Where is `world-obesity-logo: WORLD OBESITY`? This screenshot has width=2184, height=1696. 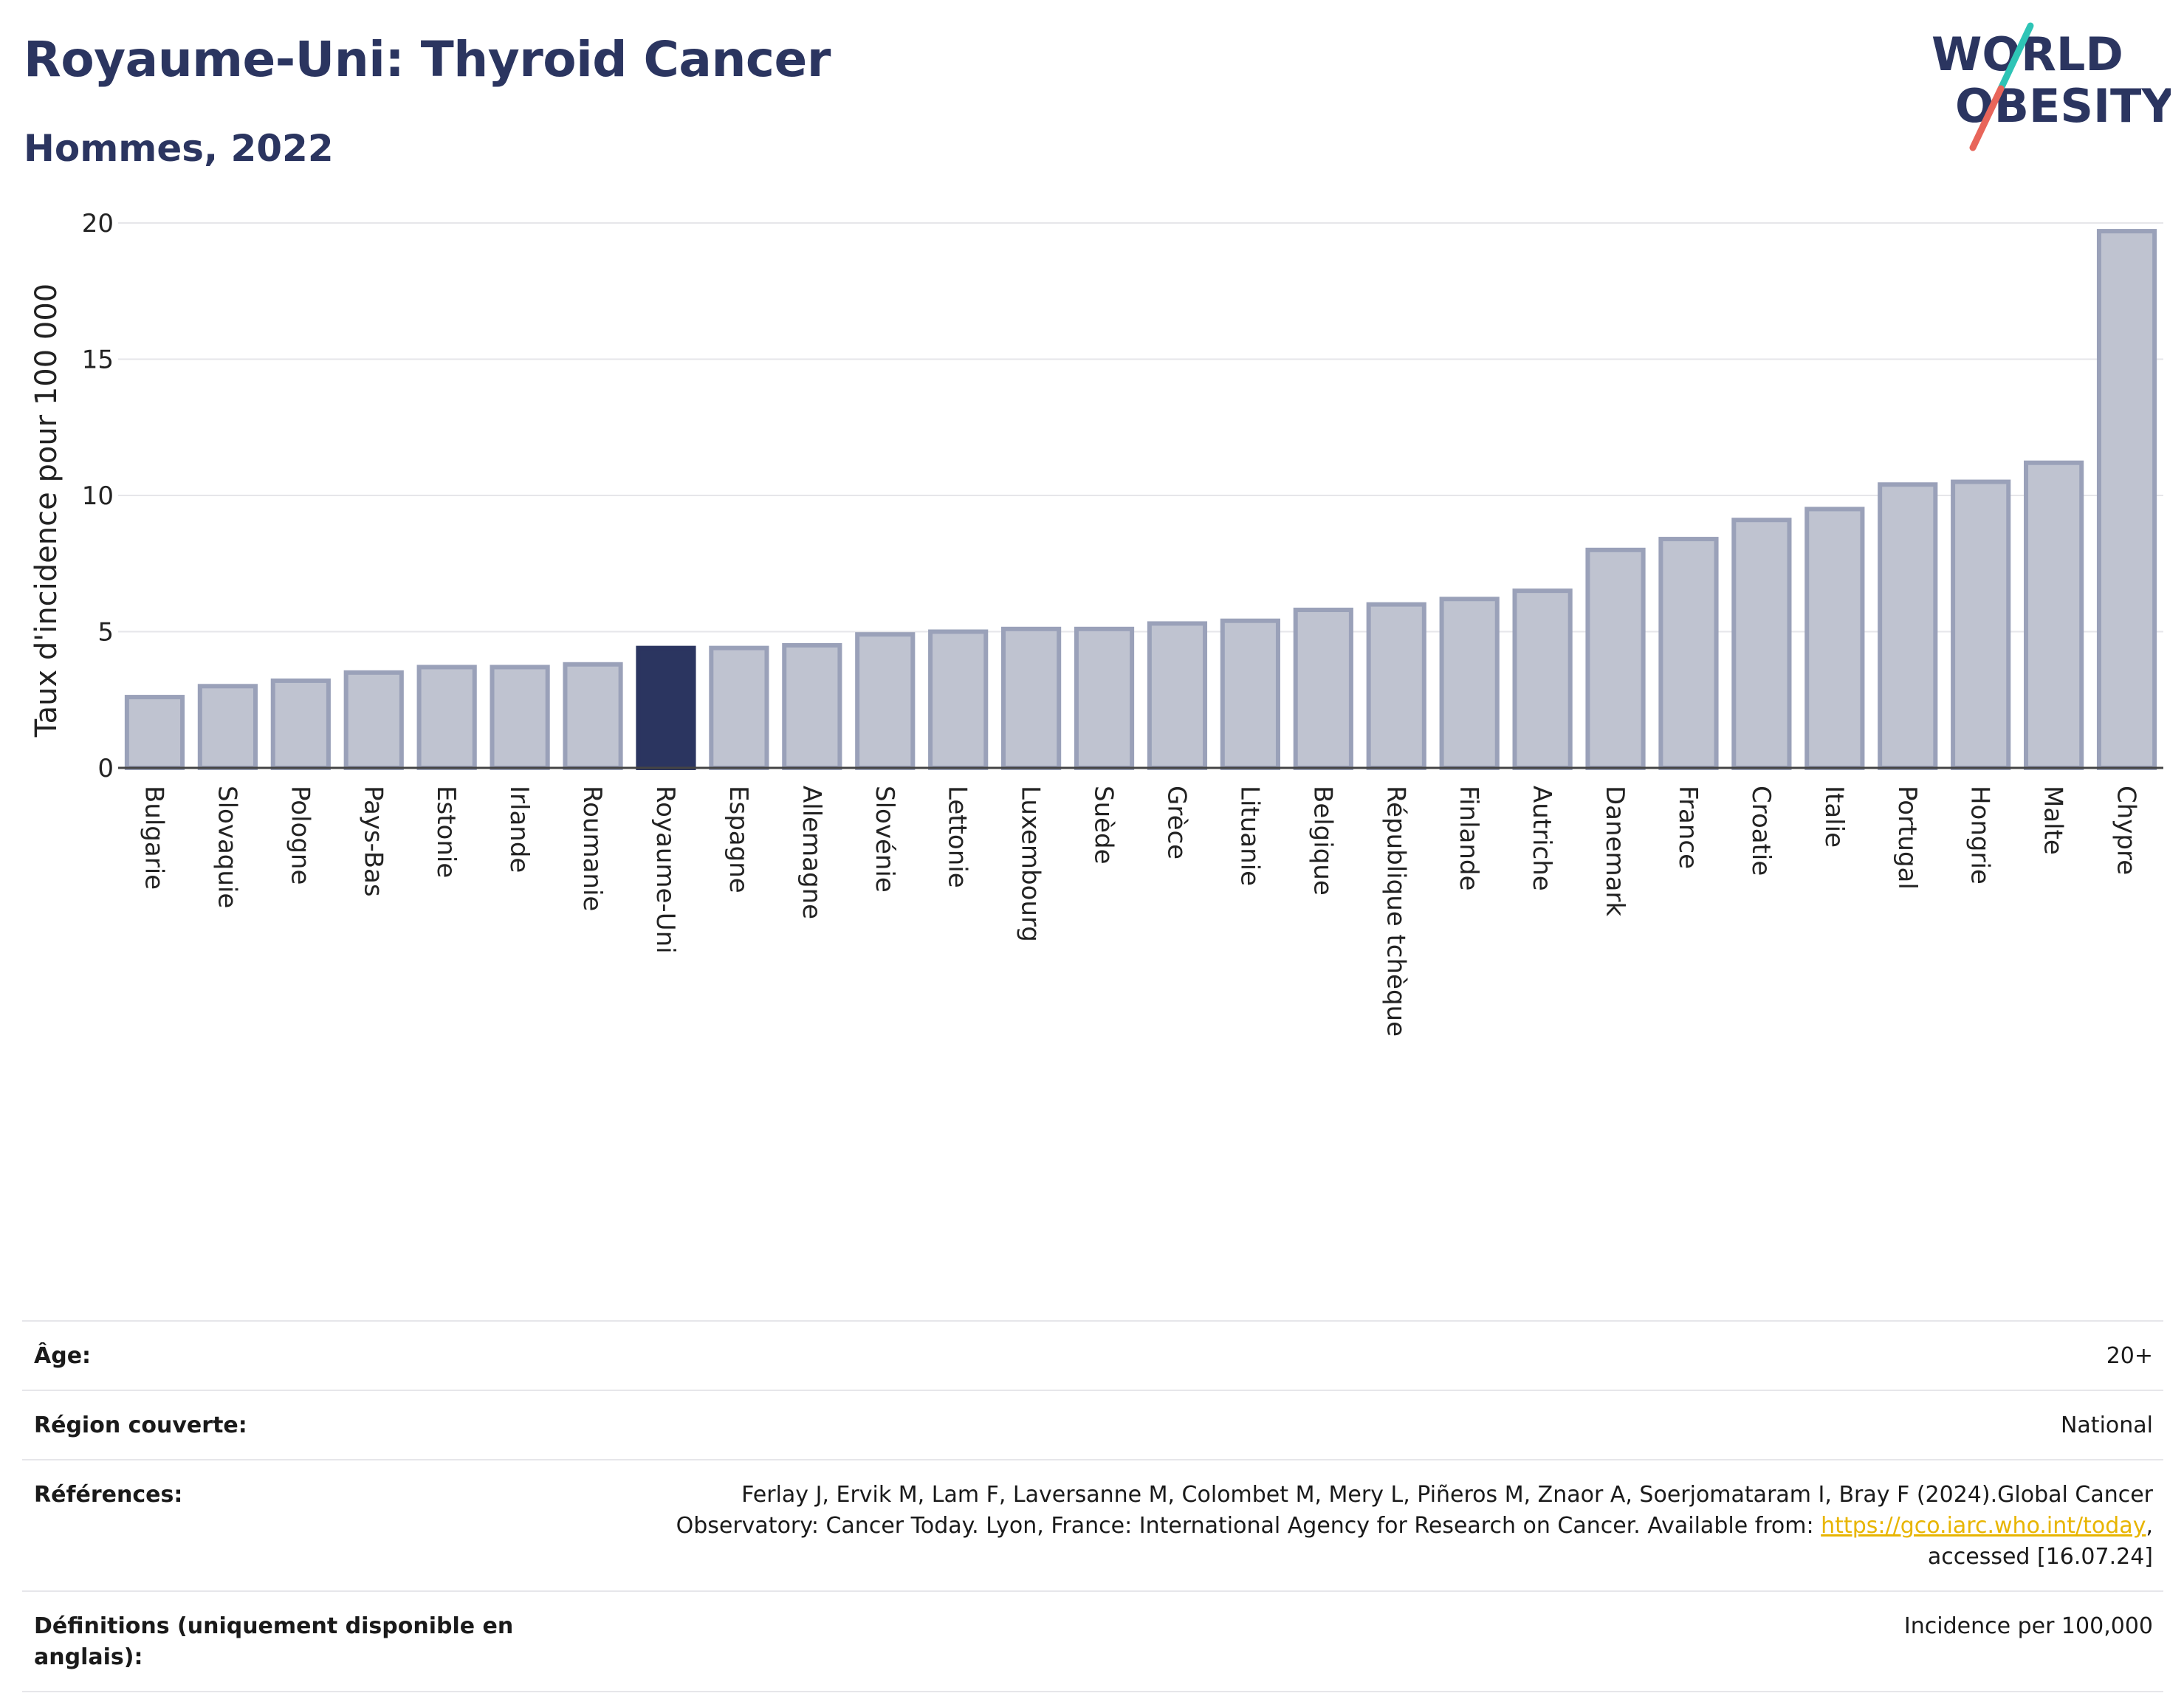 world-obesity-logo: WORLD OBESITY is located at coordinates (2051, 86).